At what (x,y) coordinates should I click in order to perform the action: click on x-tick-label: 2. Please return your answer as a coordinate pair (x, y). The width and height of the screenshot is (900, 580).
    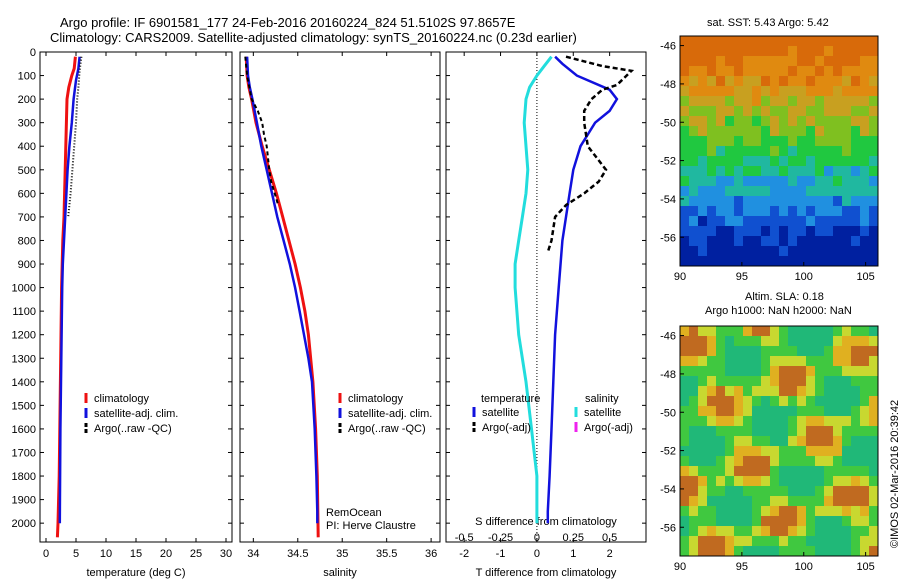
    Looking at the image, I should click on (610, 554).